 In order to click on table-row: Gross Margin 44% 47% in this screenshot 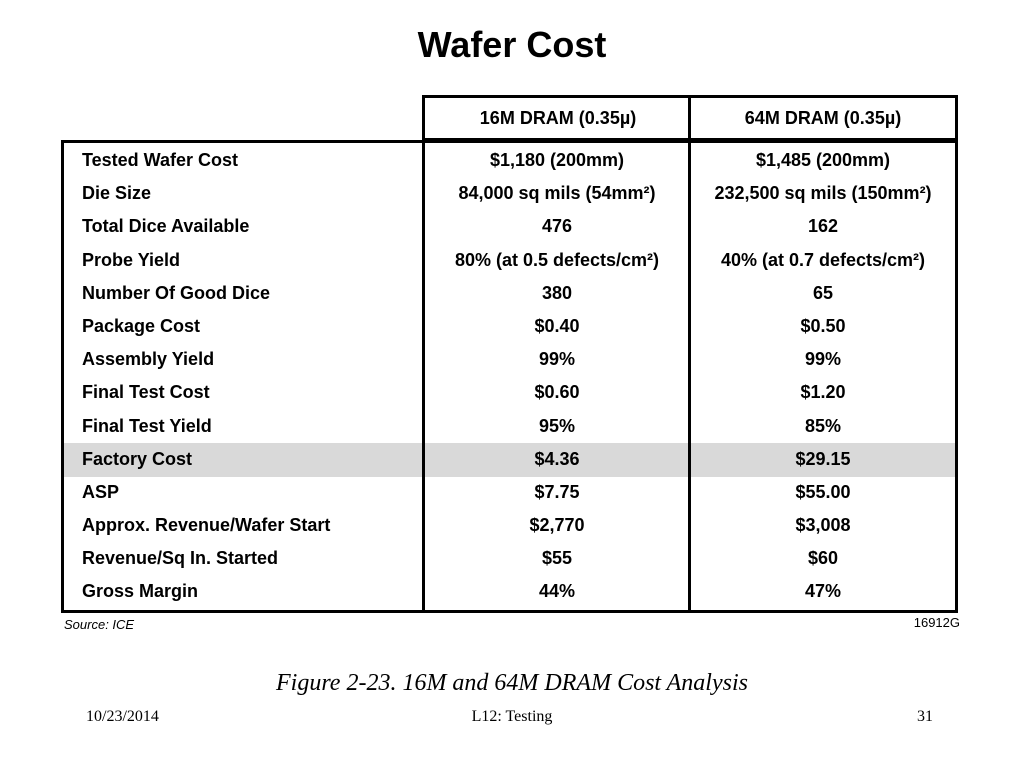, I will do `click(509, 592)`.